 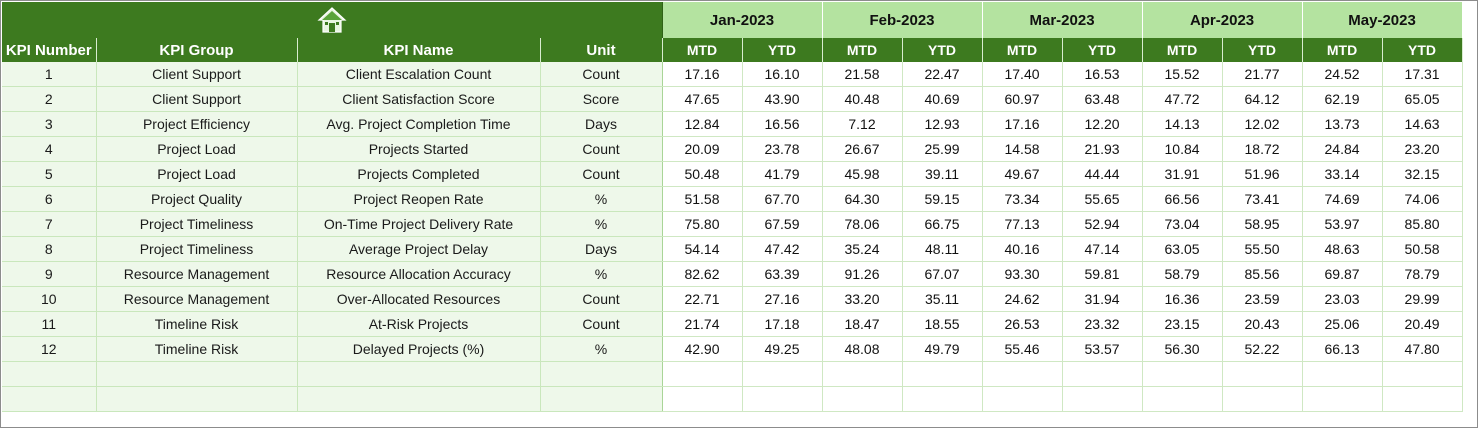 What do you see at coordinates (1342, 174) in the screenshot?
I see `mtd-value-cell: 33.14` at bounding box center [1342, 174].